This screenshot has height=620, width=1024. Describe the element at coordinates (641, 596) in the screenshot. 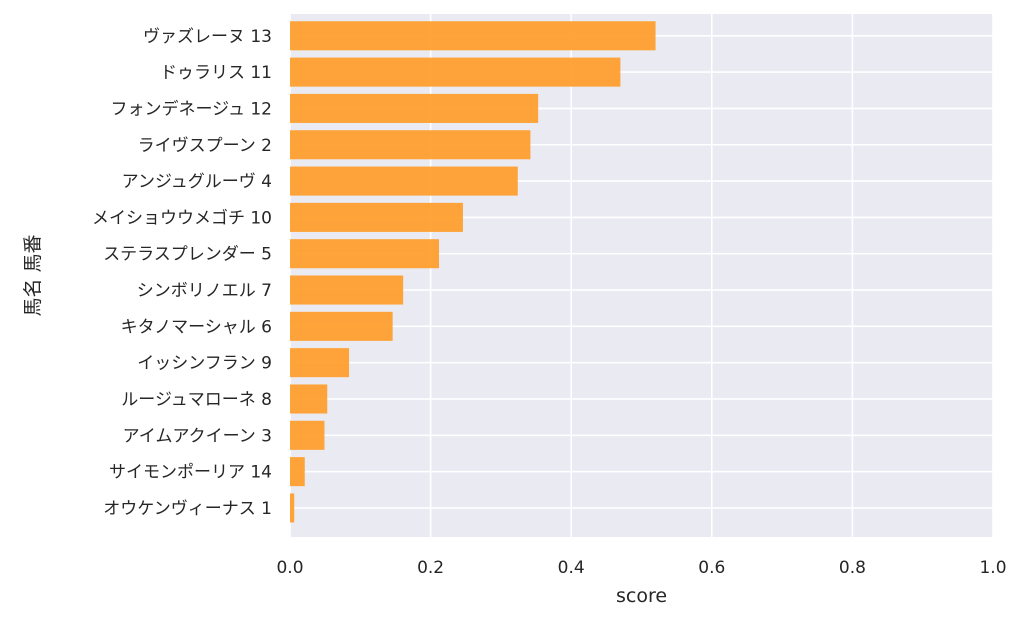

I see `x-axis-label: score` at that location.